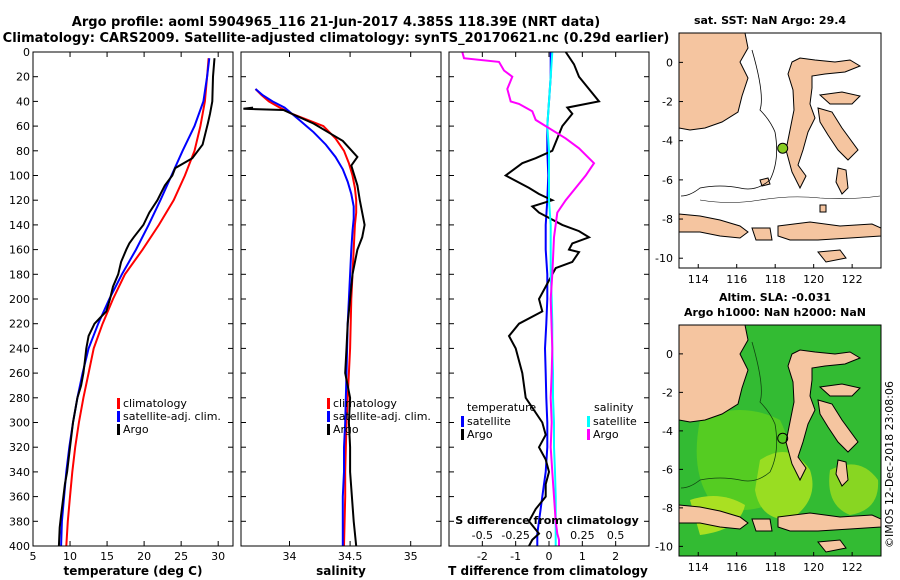  What do you see at coordinates (515, 556) in the screenshot?
I see `difference-xtick-label-1: -1` at bounding box center [515, 556].